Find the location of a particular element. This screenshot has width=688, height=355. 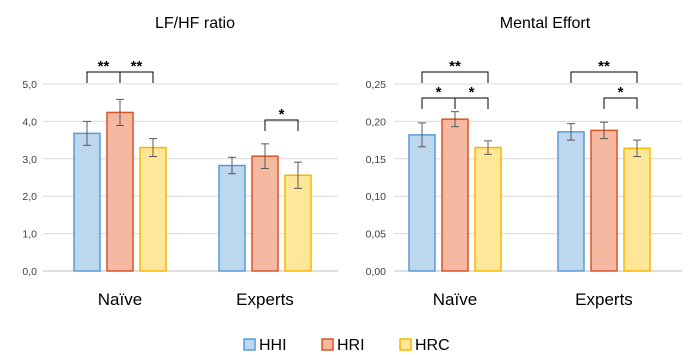

chart-title: LF/HF ratio is located at coordinates (195, 23).